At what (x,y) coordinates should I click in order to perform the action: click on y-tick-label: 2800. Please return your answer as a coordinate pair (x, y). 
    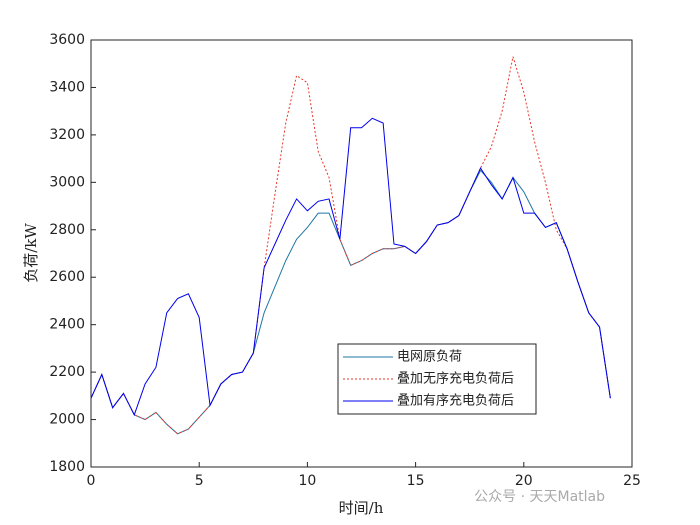
    Looking at the image, I should click on (67, 230).